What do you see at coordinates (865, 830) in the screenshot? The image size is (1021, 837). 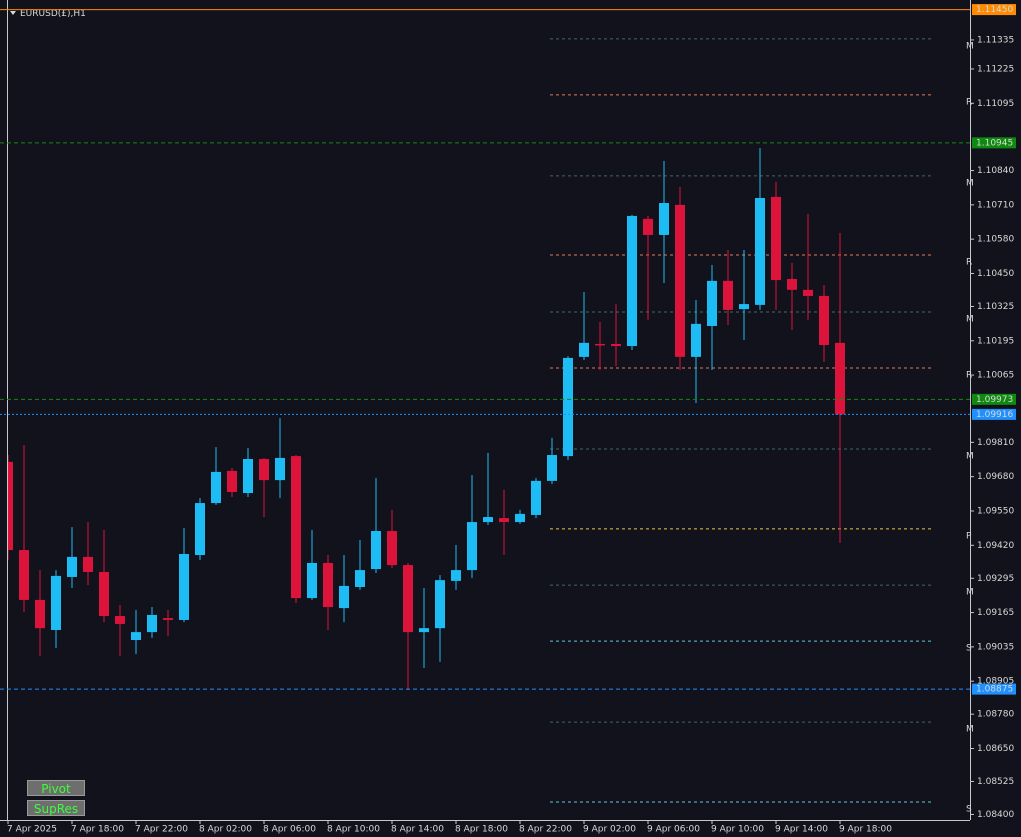 I see `x-tick-label: 9 Apr 18:00` at bounding box center [865, 830].